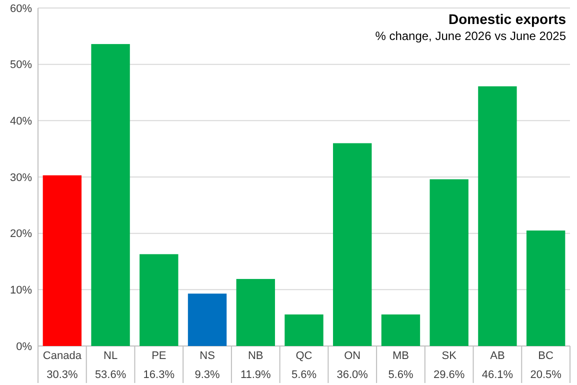 Image resolution: width=577 pixels, height=385 pixels. I want to click on x-tick-label: NL, so click(111, 356).